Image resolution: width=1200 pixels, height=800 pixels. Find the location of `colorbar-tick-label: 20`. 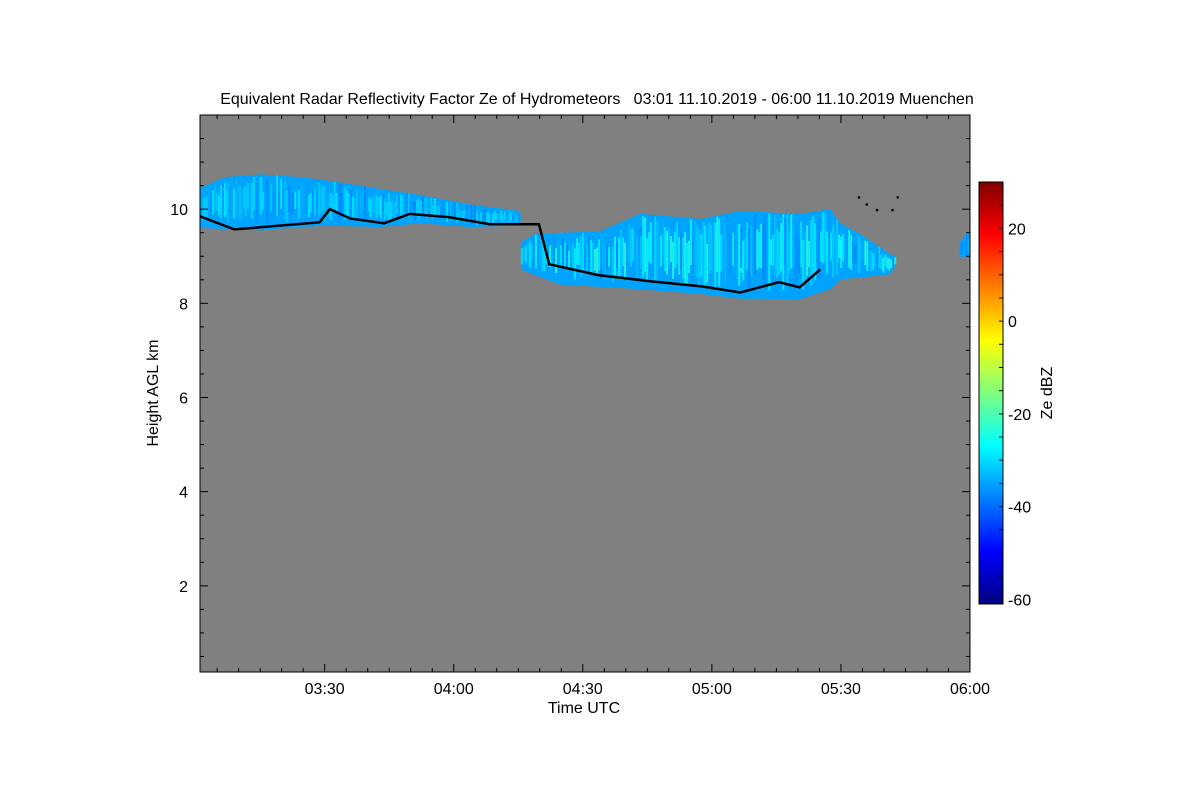

colorbar-tick-label: 20 is located at coordinates (1017, 229).